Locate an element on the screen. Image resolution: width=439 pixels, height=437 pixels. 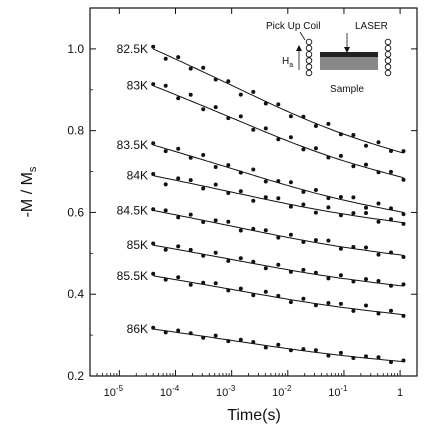
x-tick-label: 10⁻¹ is located at coordinates (338, 391).